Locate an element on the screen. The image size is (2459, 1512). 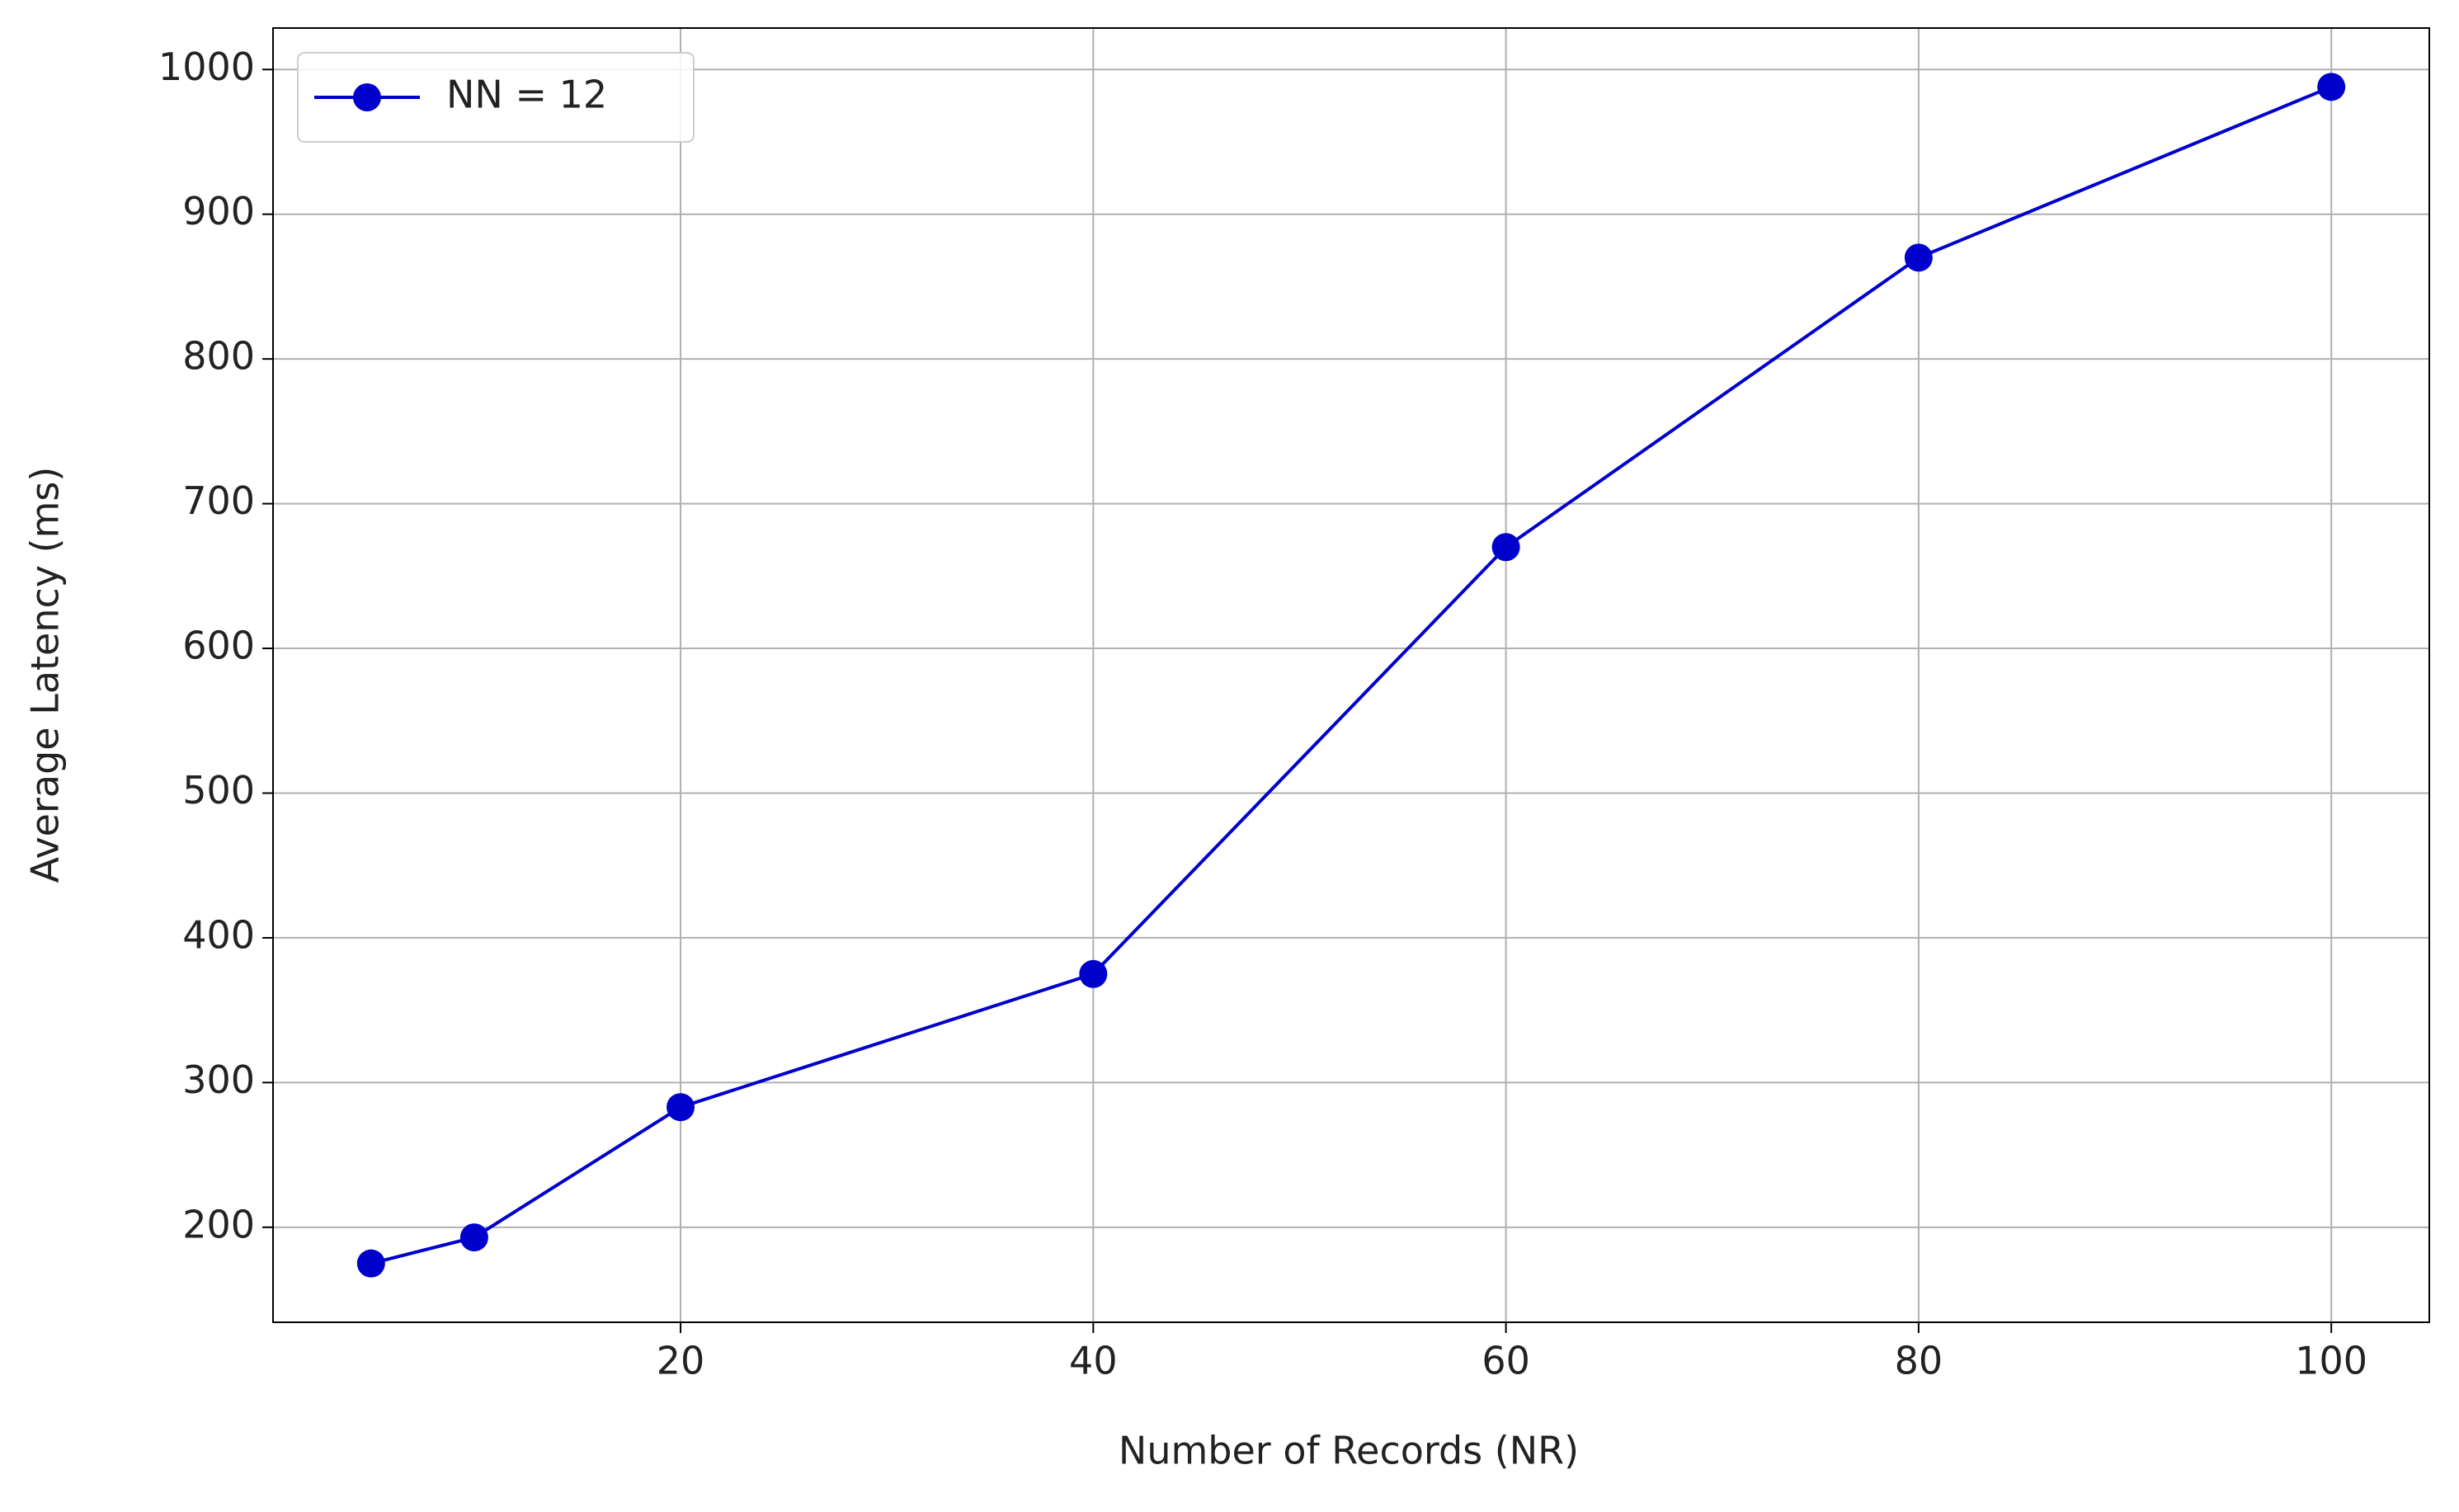
legend-box is located at coordinates (496, 97).